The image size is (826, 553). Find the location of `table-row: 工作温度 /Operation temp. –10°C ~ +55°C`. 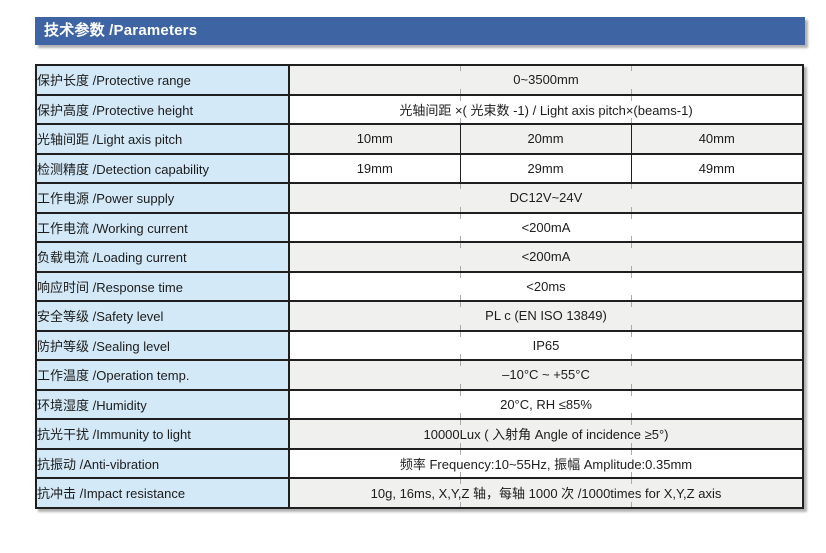

table-row: 工作温度 /Operation temp. –10°C ~ +55°C is located at coordinates (419, 375).